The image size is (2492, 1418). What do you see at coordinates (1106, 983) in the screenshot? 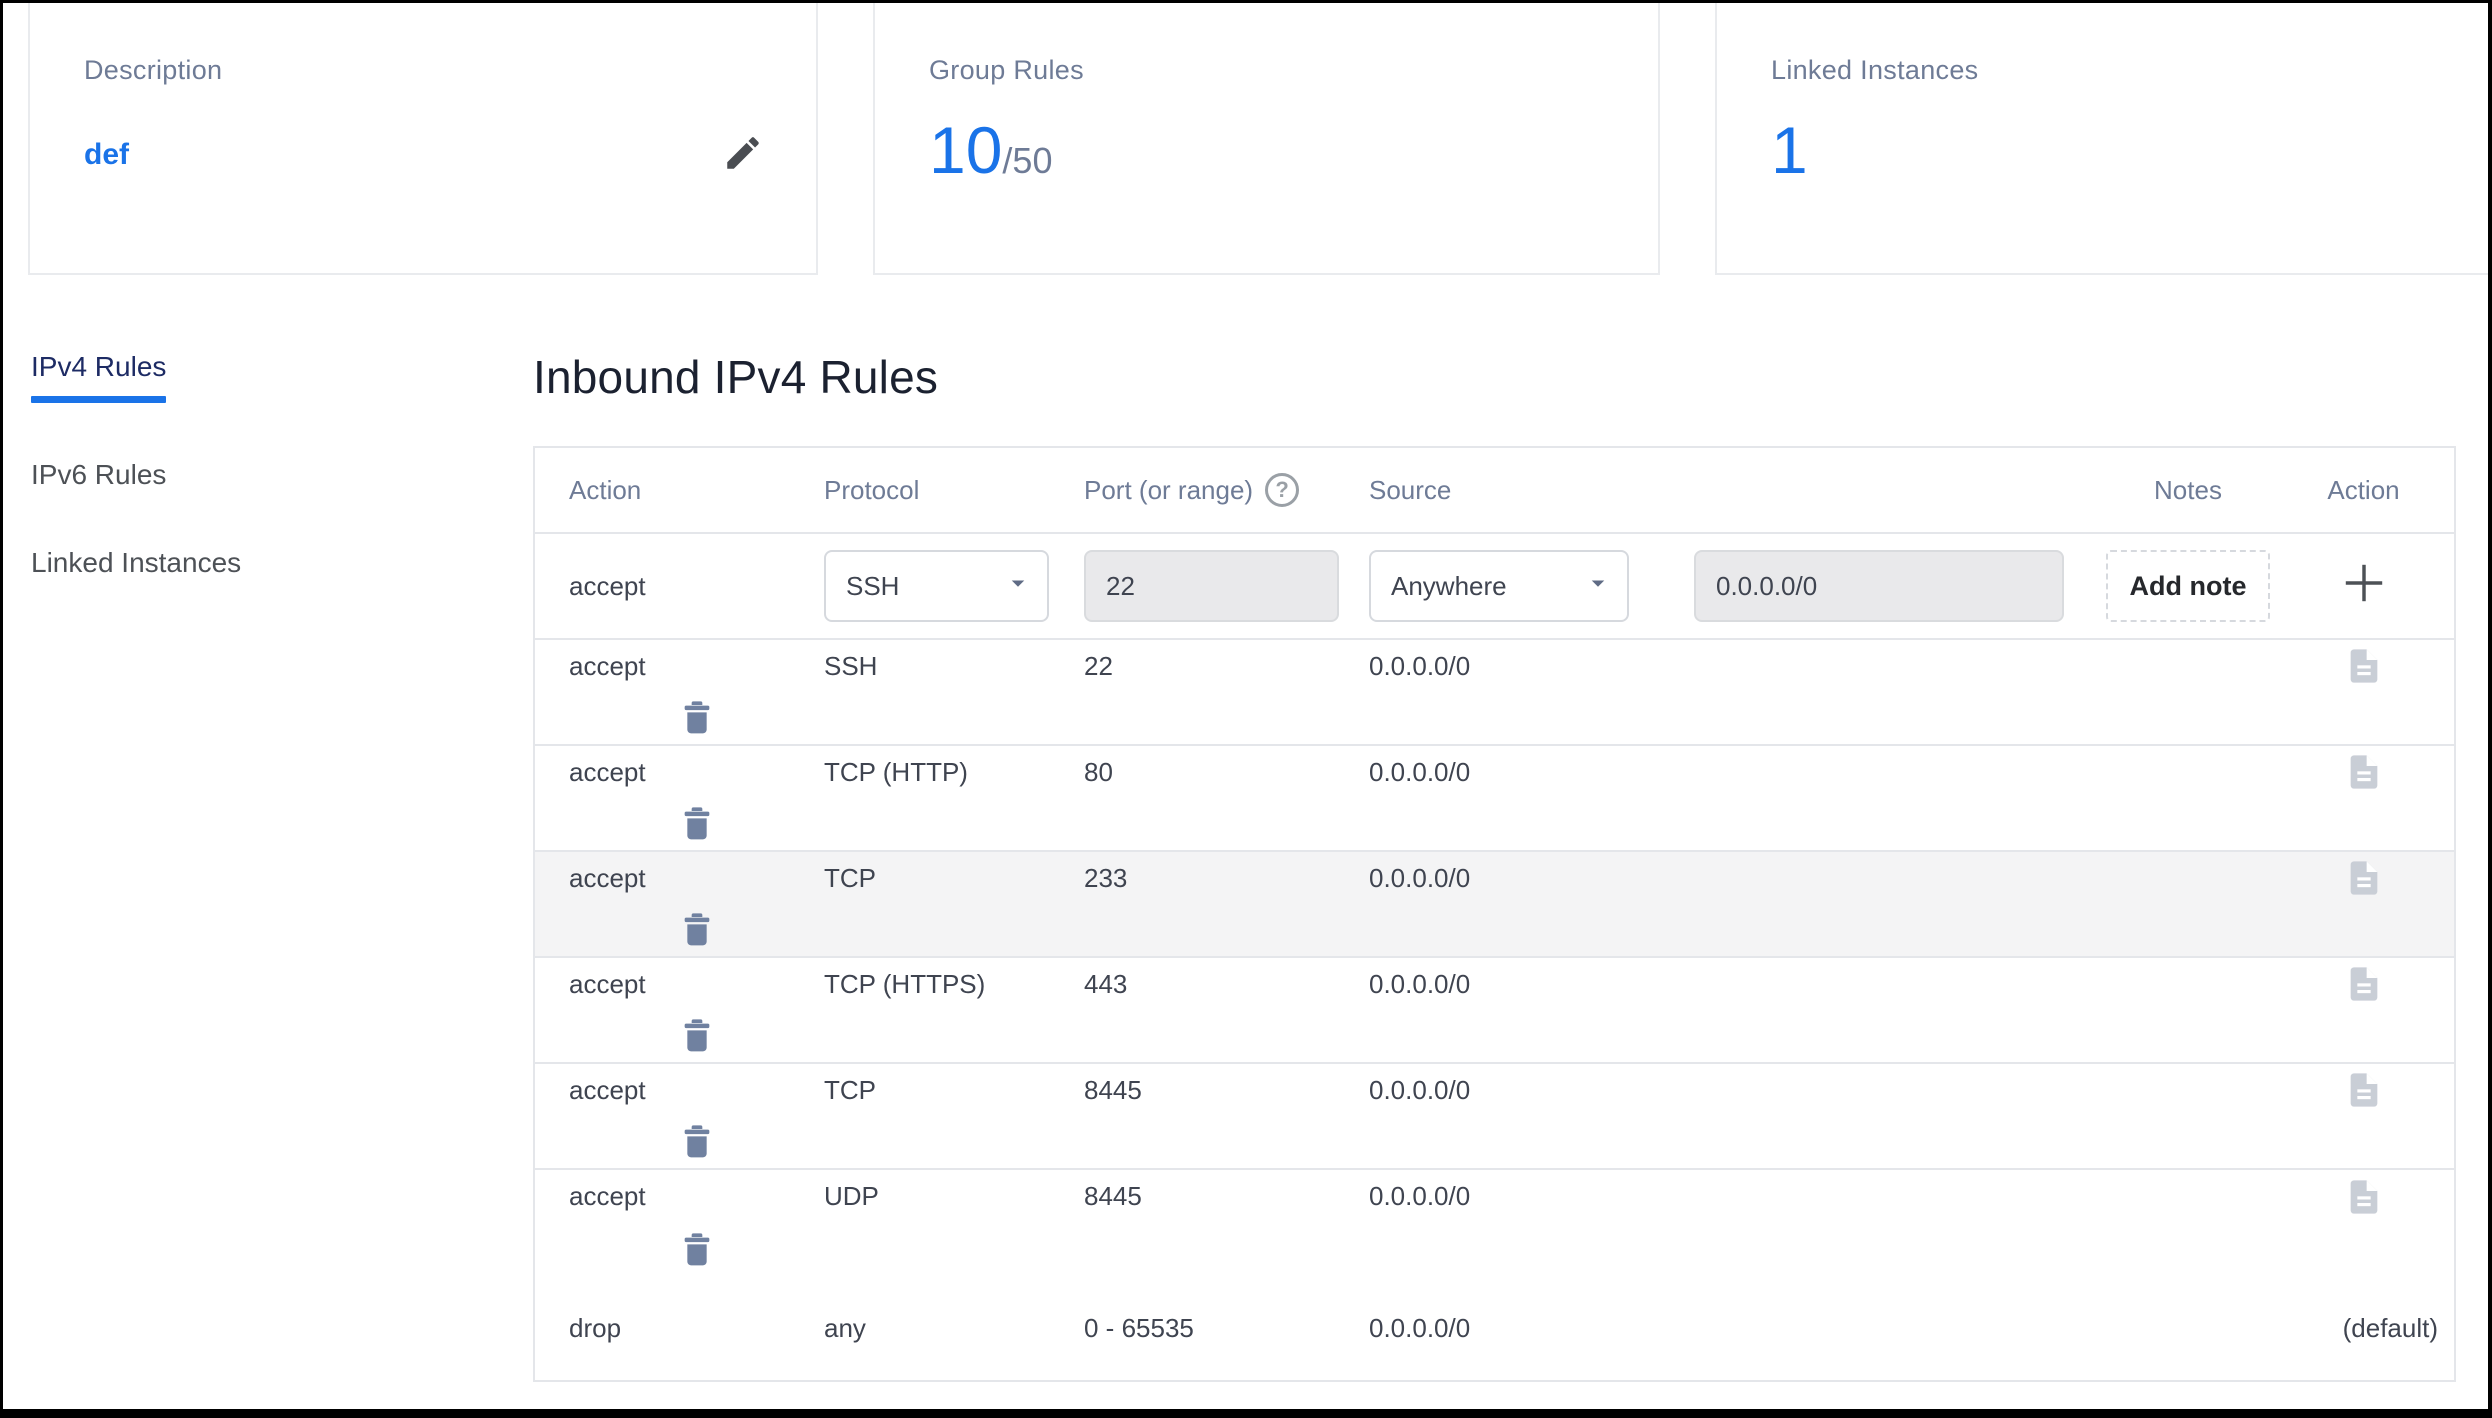
I see `rule-port-value: 443` at bounding box center [1106, 983].